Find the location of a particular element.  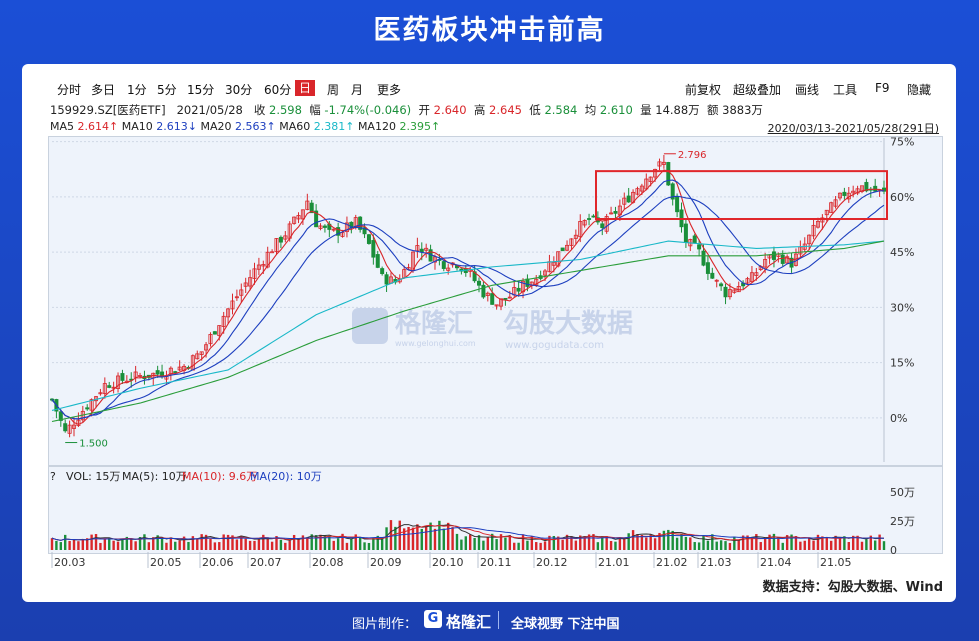

period-tab-0: 分时 is located at coordinates (69, 90).